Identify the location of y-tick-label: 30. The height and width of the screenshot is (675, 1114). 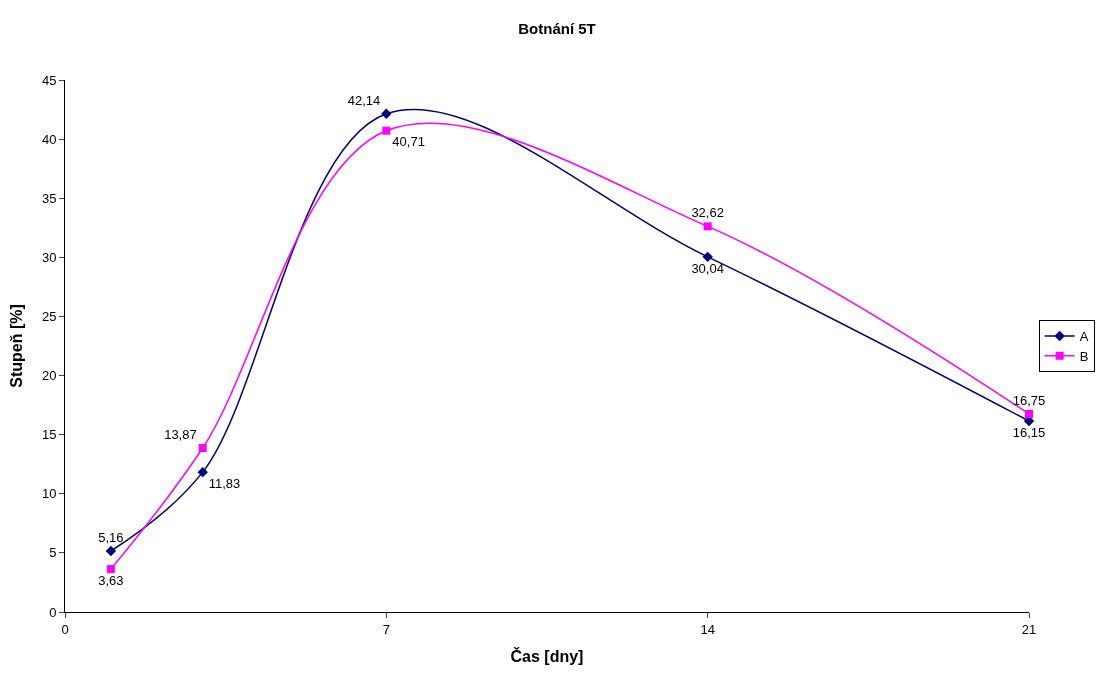
(49, 257).